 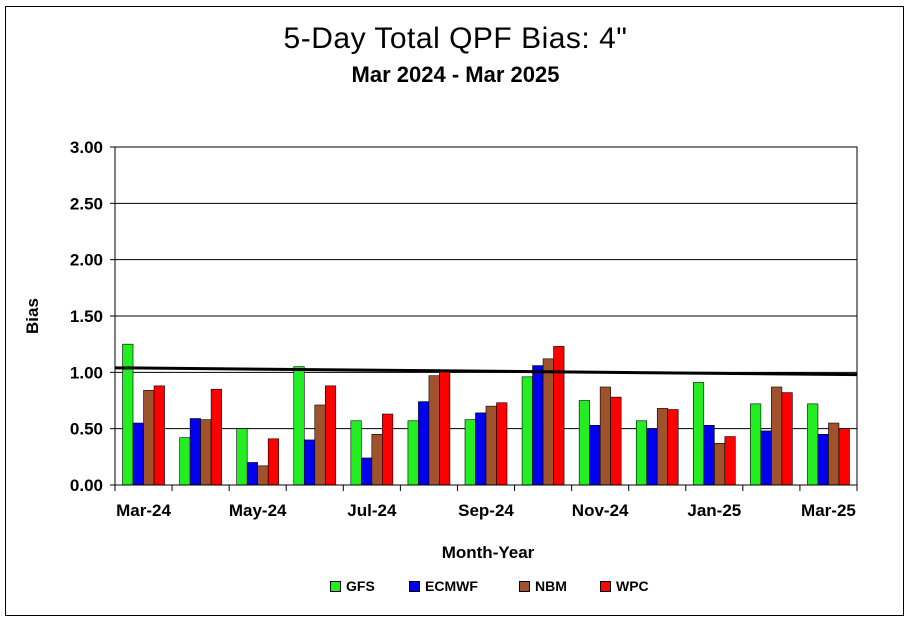 What do you see at coordinates (632, 586) in the screenshot?
I see `legend-label: WPC` at bounding box center [632, 586].